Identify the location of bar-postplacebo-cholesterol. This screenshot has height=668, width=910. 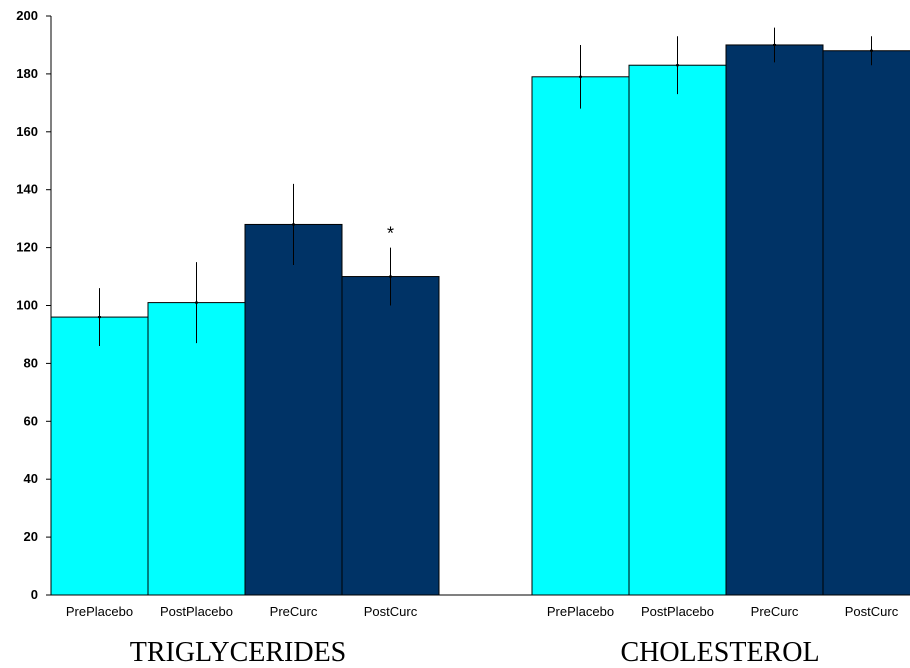
(677, 330).